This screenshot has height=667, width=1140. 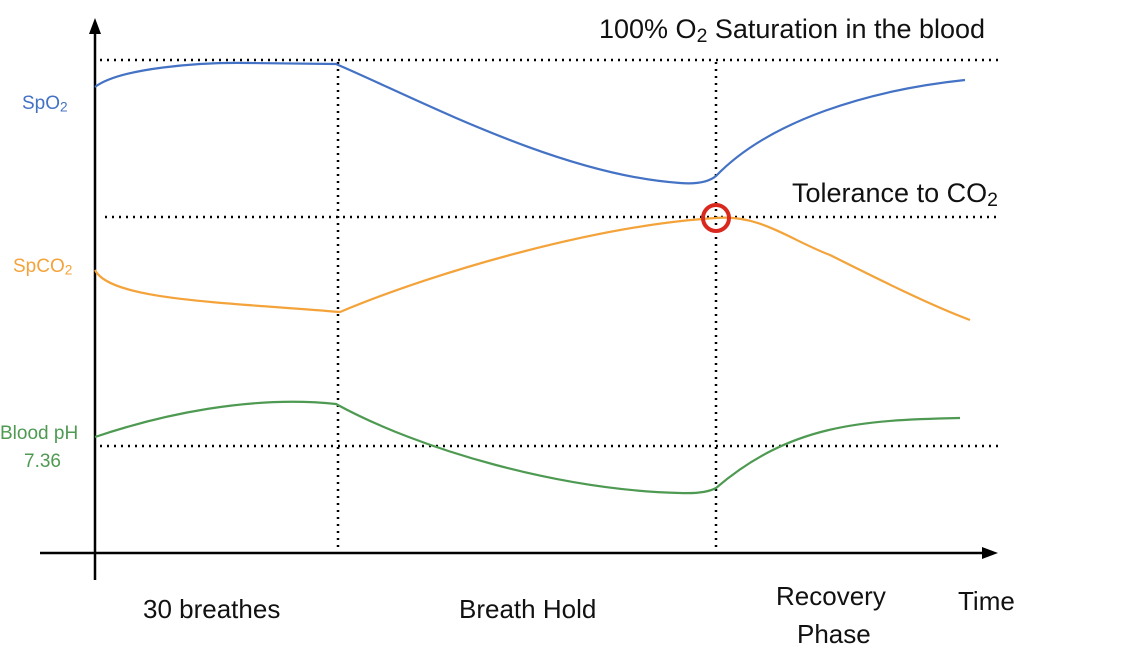 What do you see at coordinates (716, 218) in the screenshot?
I see `co2-tolerance-marker` at bounding box center [716, 218].